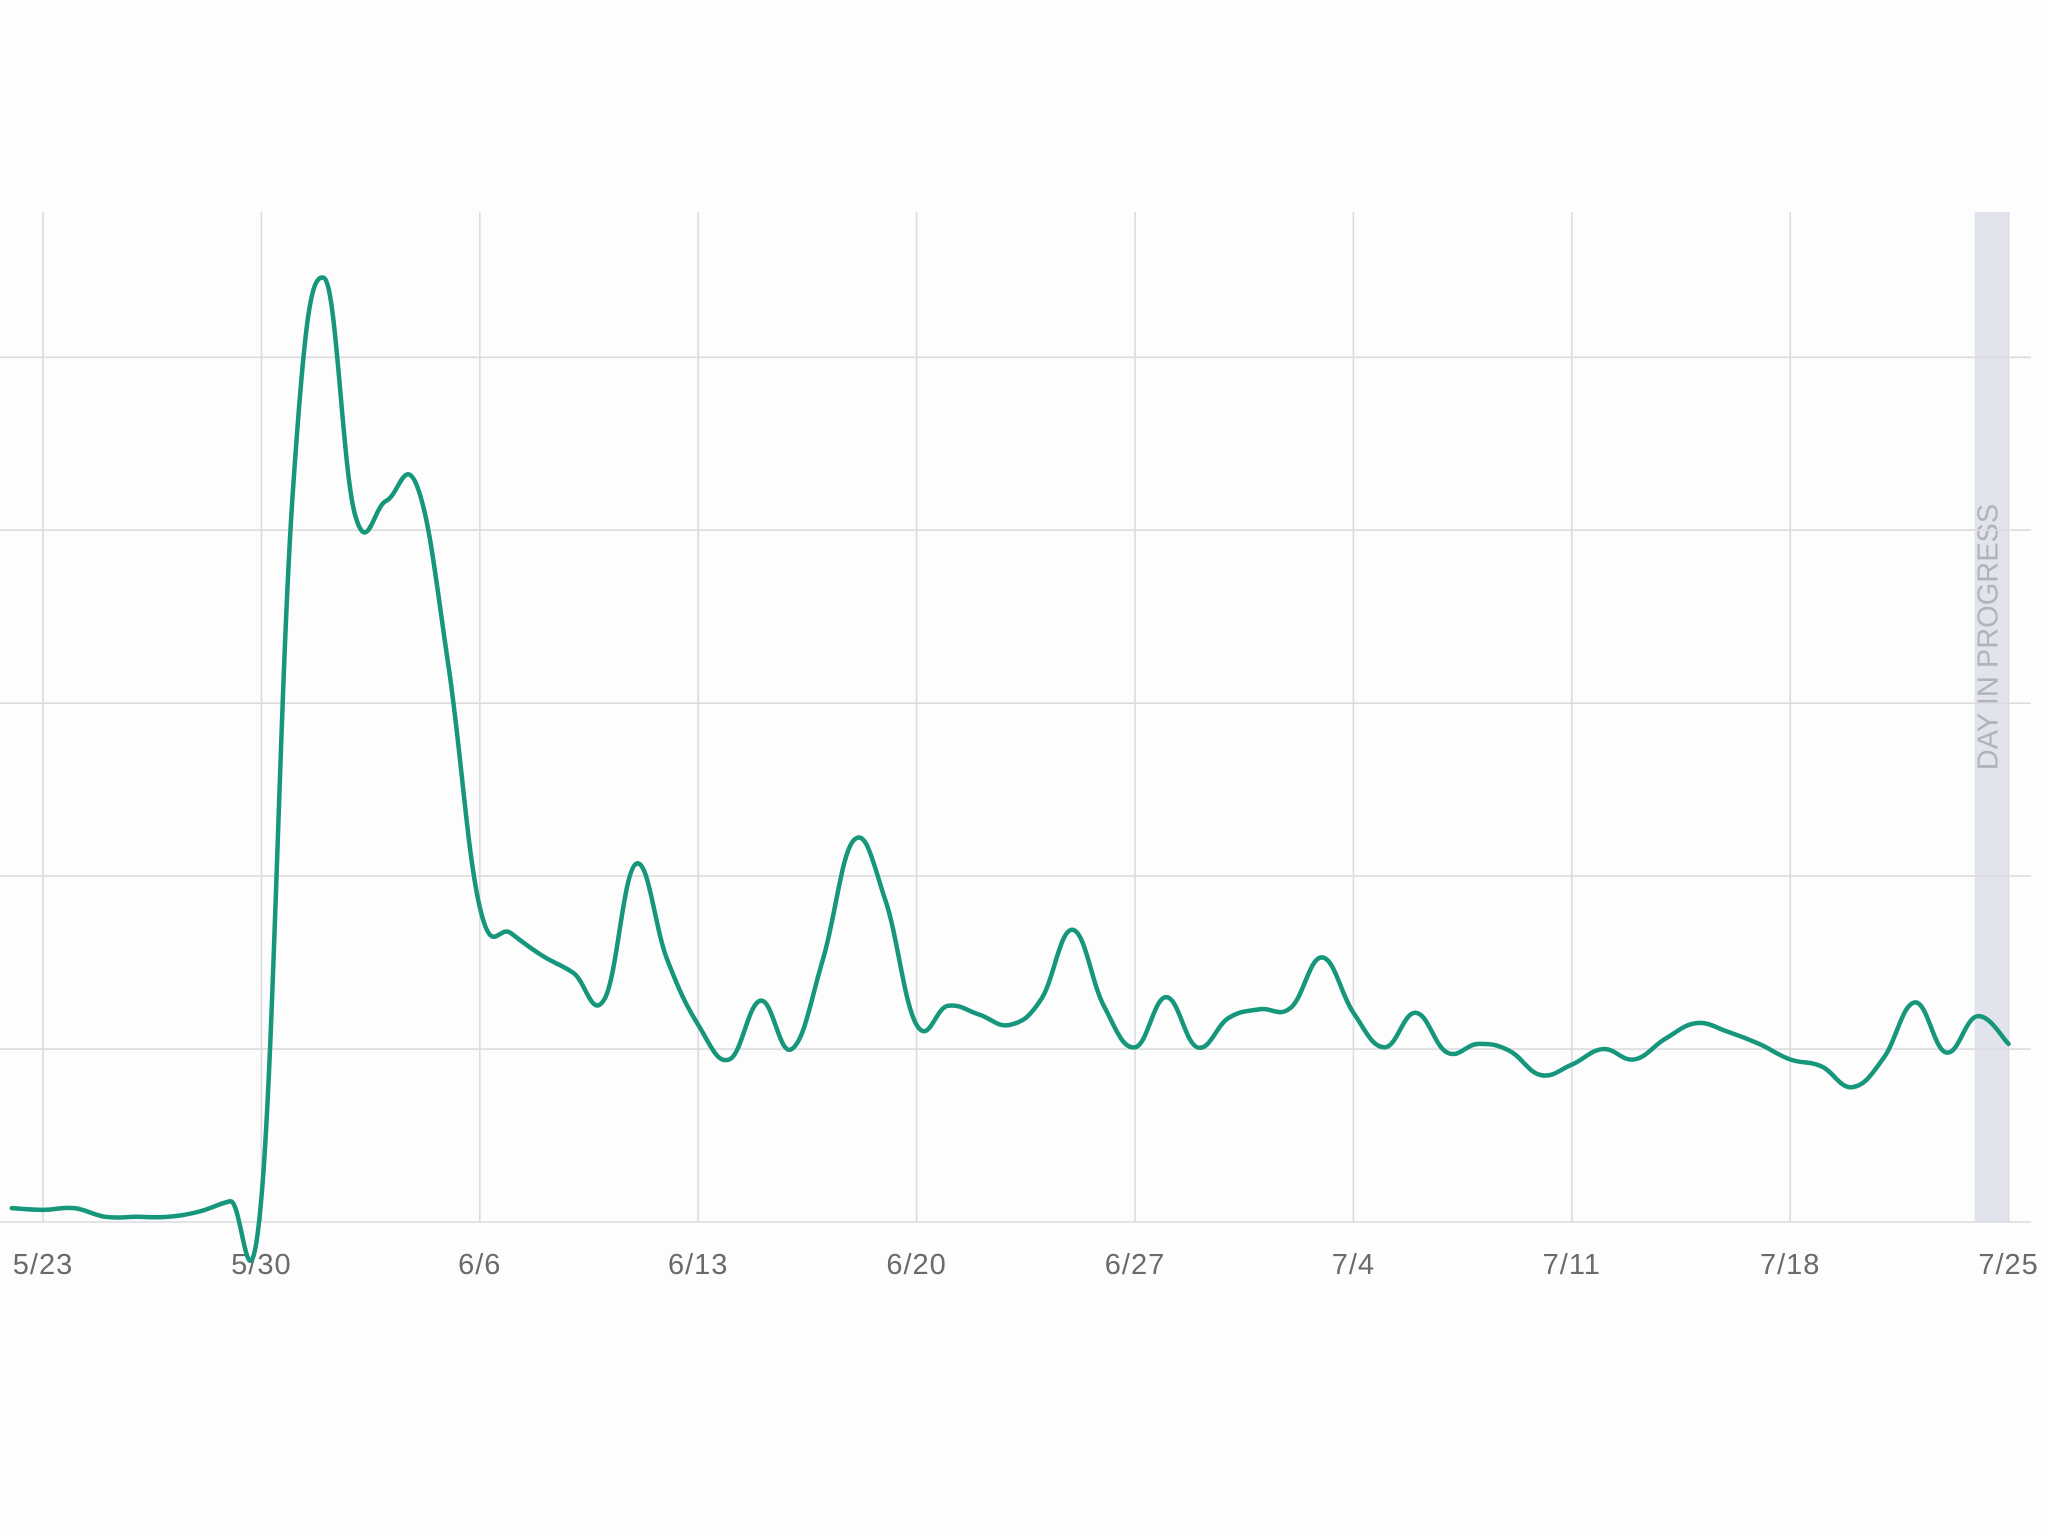 This screenshot has width=2048, height=1536. I want to click on x-tick-label: 7/18, so click(1790, 1265).